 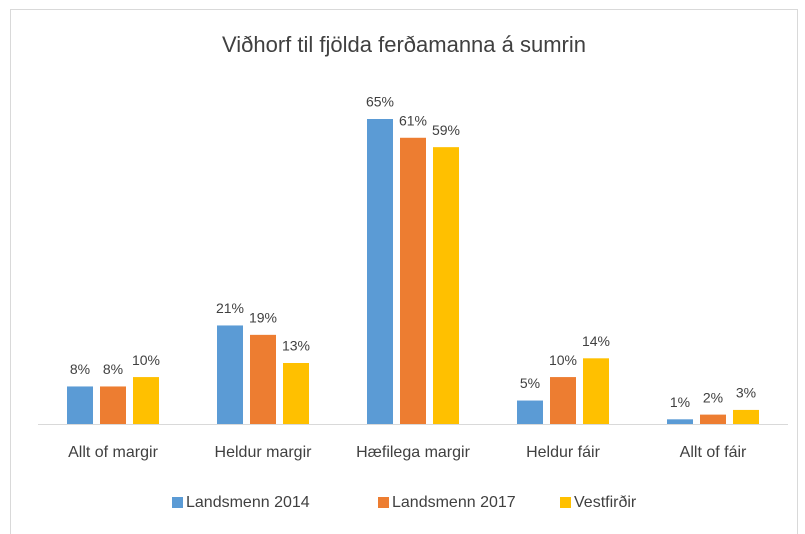 What do you see at coordinates (680, 402) in the screenshot?
I see `data-label: 1%` at bounding box center [680, 402].